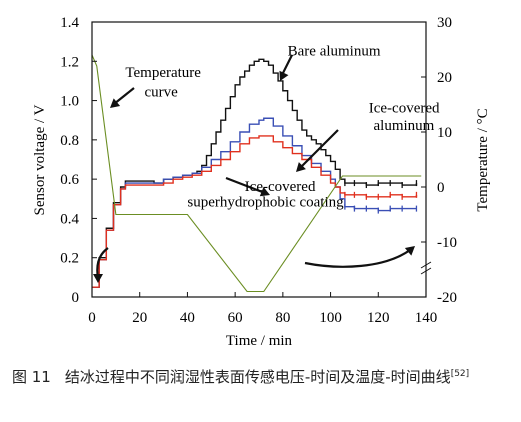  Describe the element at coordinates (334, 51) in the screenshot. I see `annotation-label: Bare aluminum` at that location.